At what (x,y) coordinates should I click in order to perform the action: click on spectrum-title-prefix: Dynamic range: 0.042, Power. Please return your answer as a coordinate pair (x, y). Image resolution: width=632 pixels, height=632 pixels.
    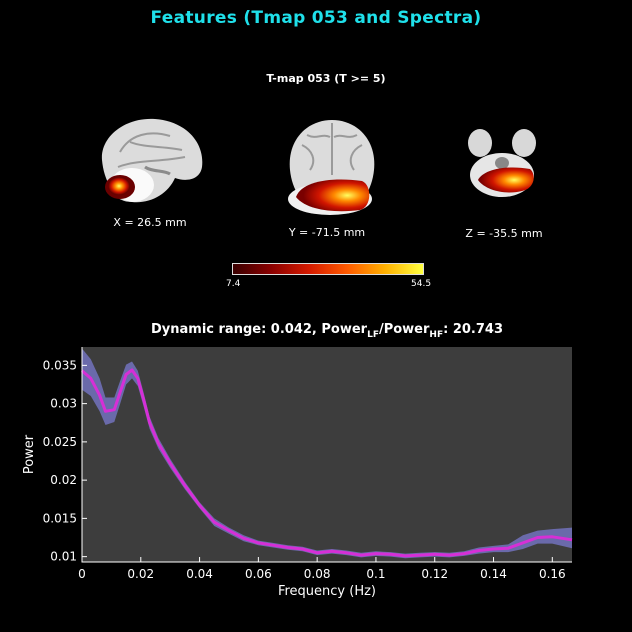
    Looking at the image, I should click on (259, 329).